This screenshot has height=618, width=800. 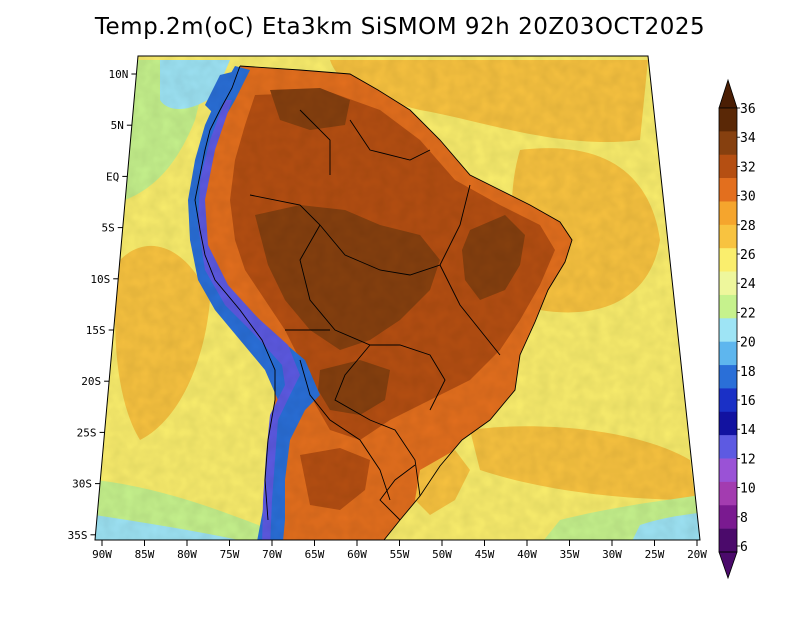 I want to click on colorbar-label: 22, so click(x=748, y=313).